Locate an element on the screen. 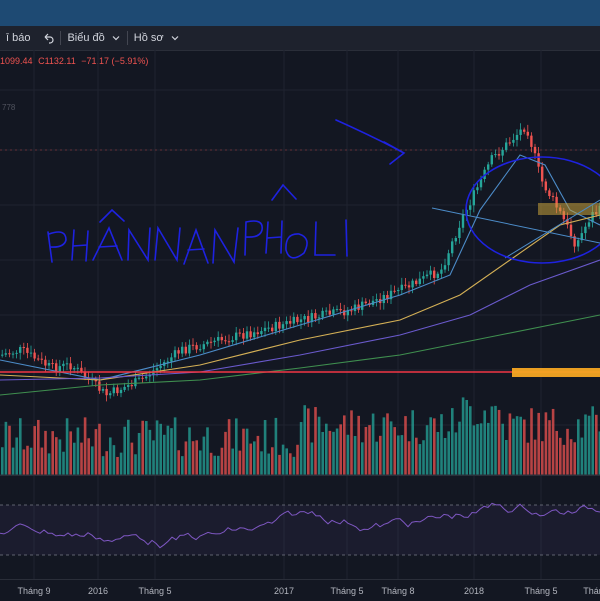  undo-button is located at coordinates (48, 38).